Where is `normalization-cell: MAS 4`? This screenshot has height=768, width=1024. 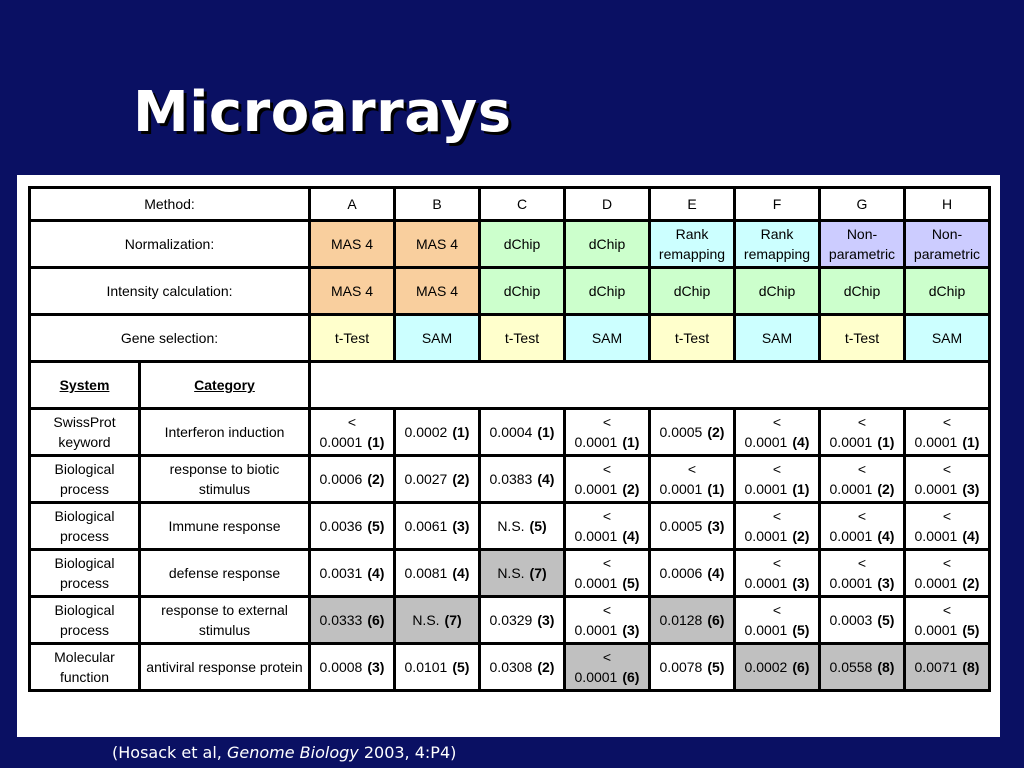 normalization-cell: MAS 4 is located at coordinates (352, 244).